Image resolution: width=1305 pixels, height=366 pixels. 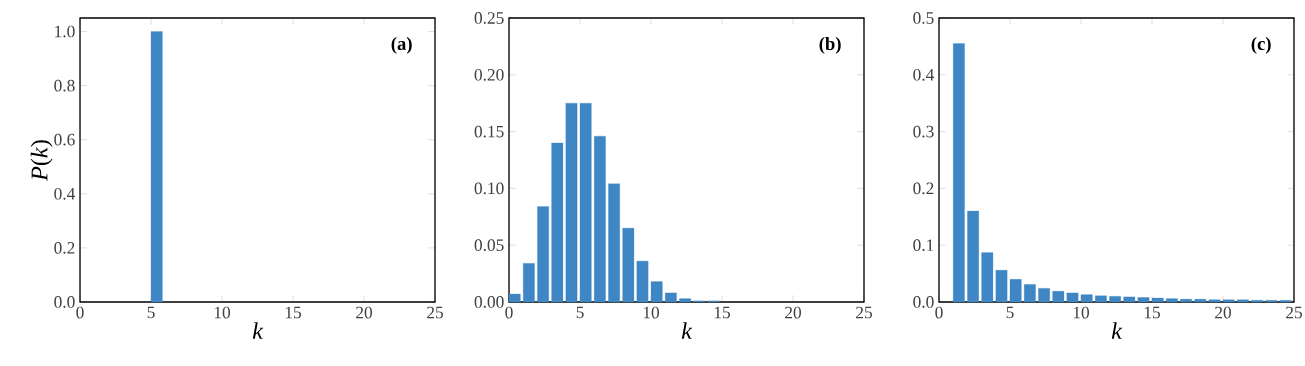 I want to click on annotation: (a), so click(x=401, y=45).